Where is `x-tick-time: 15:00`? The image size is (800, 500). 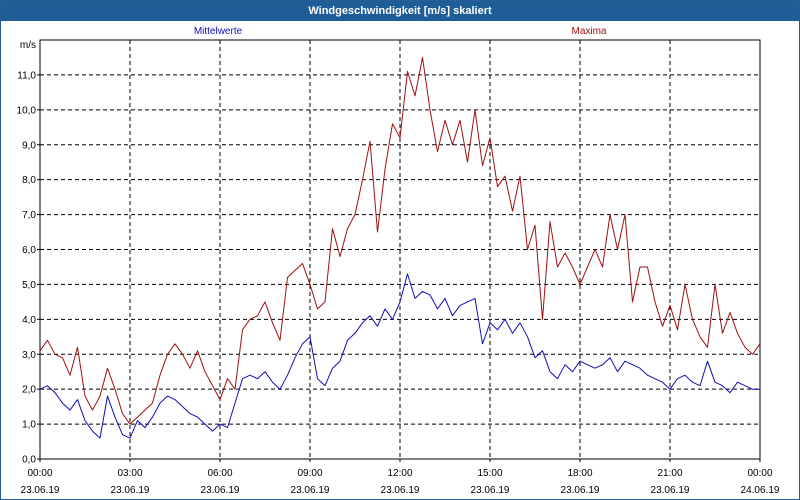
x-tick-time: 15:00 is located at coordinates (489, 473).